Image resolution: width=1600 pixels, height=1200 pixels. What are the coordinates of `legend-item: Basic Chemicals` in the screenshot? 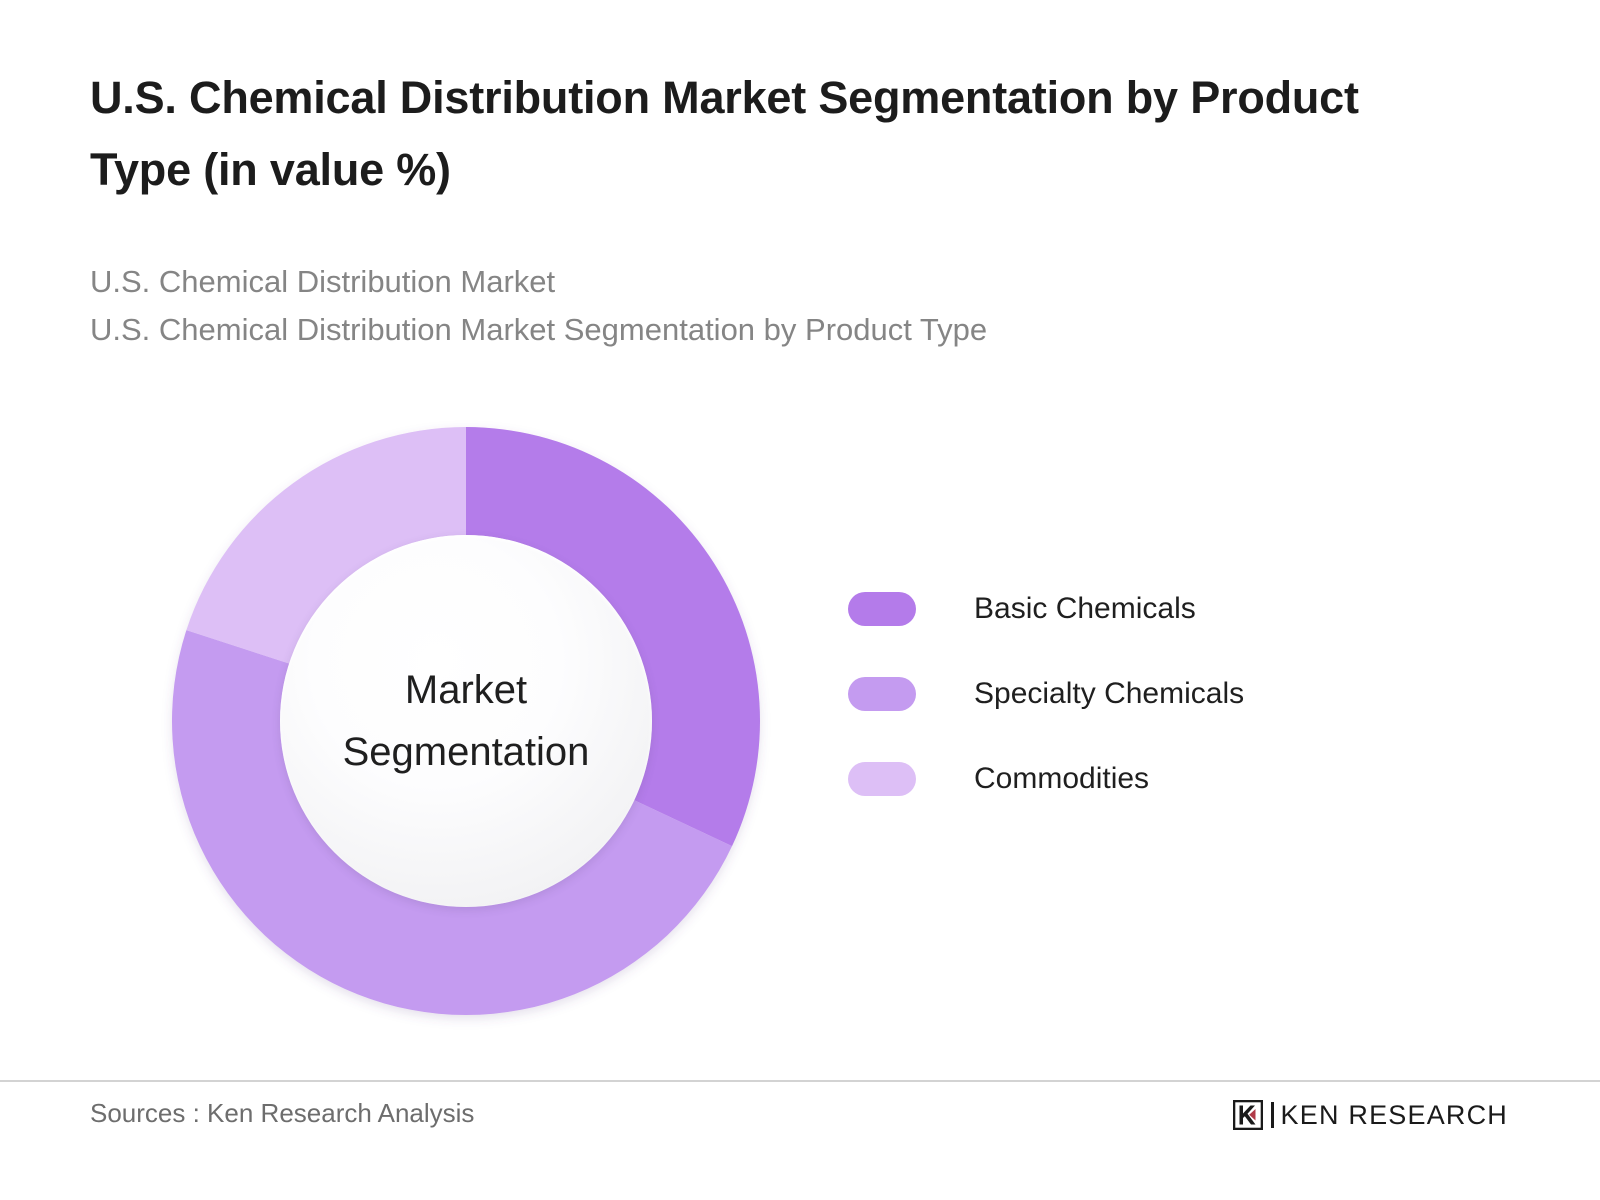 It's located at (1108, 609).